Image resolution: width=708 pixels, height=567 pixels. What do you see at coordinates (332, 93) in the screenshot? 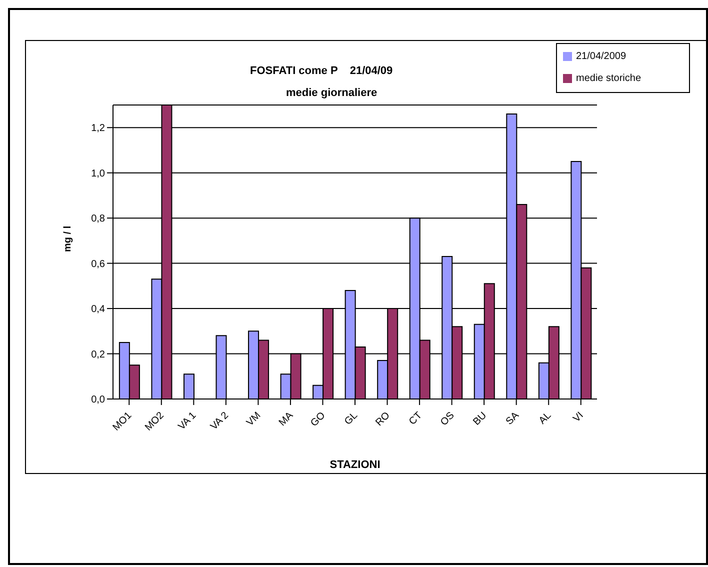
I see `chart-subtitle: medie giornaliere` at bounding box center [332, 93].